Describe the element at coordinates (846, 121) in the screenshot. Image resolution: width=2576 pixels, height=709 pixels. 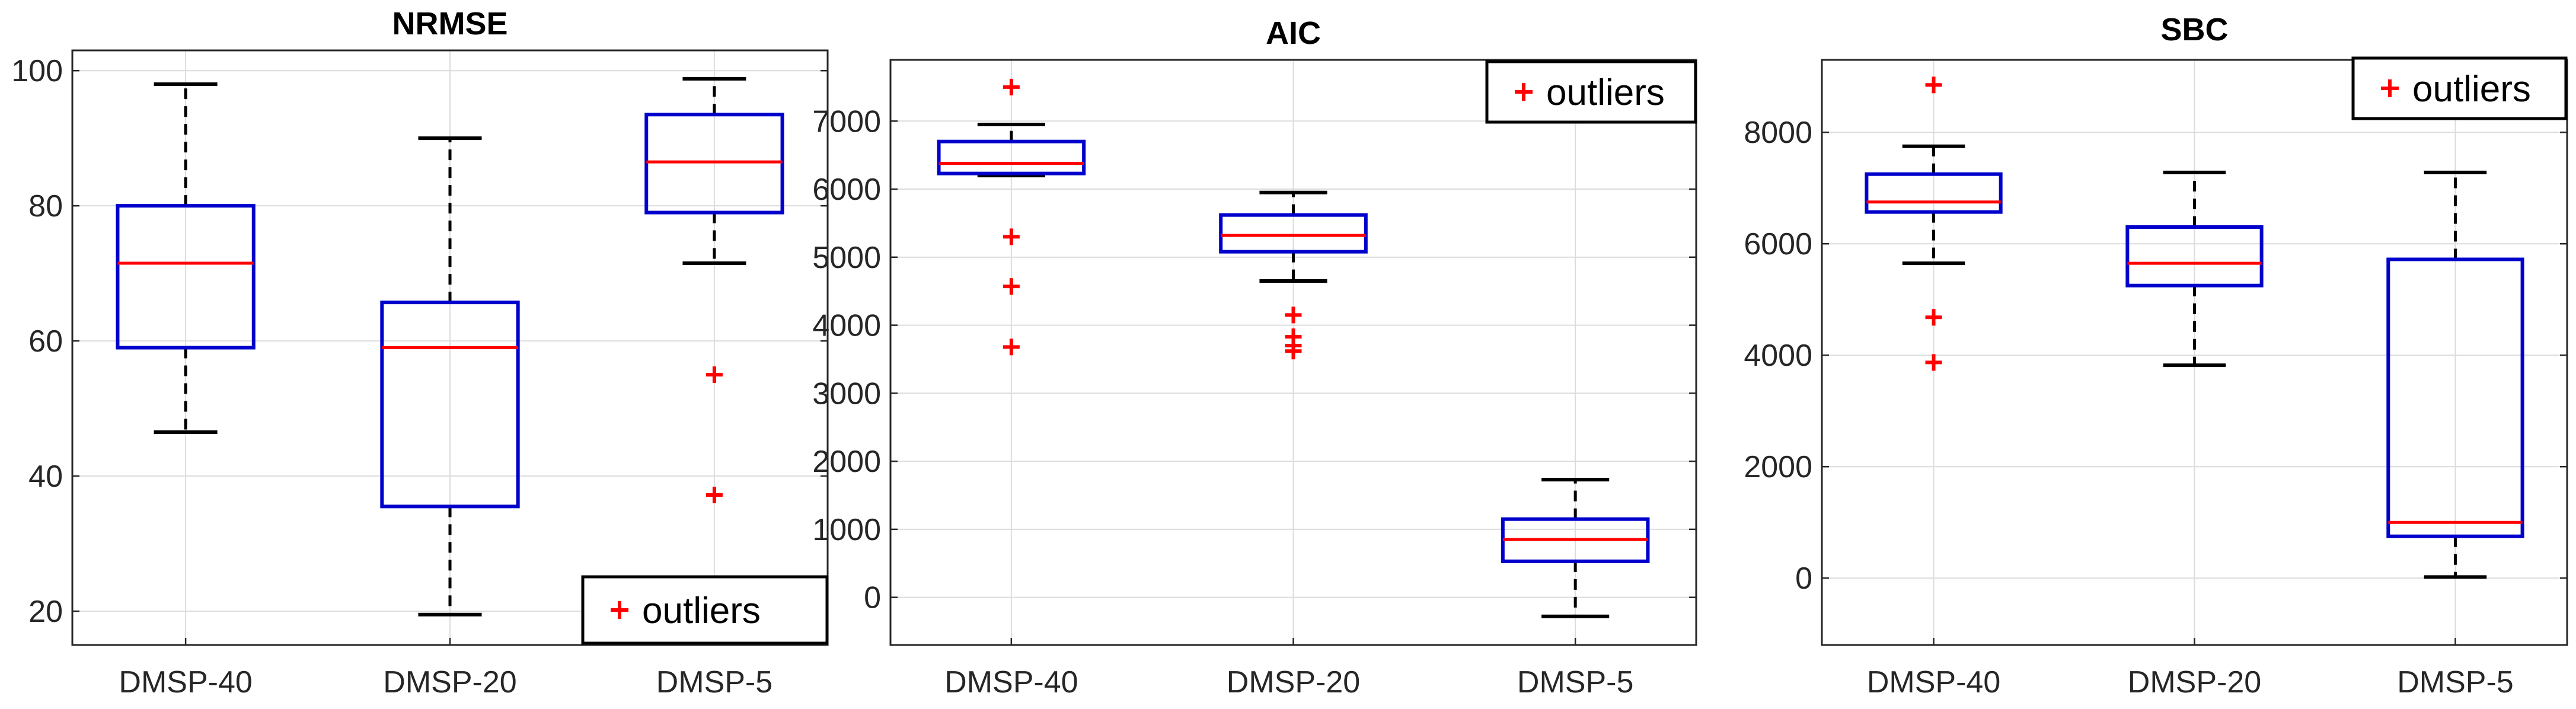
I see `y-tick-label: 7000` at that location.